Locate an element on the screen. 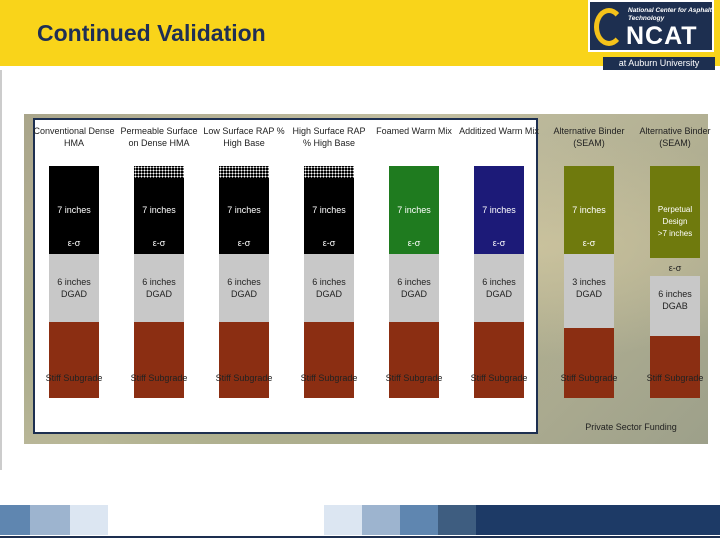 This screenshot has height=540, width=720. column-title: Foamed Warm Mix is located at coordinates (414, 131).